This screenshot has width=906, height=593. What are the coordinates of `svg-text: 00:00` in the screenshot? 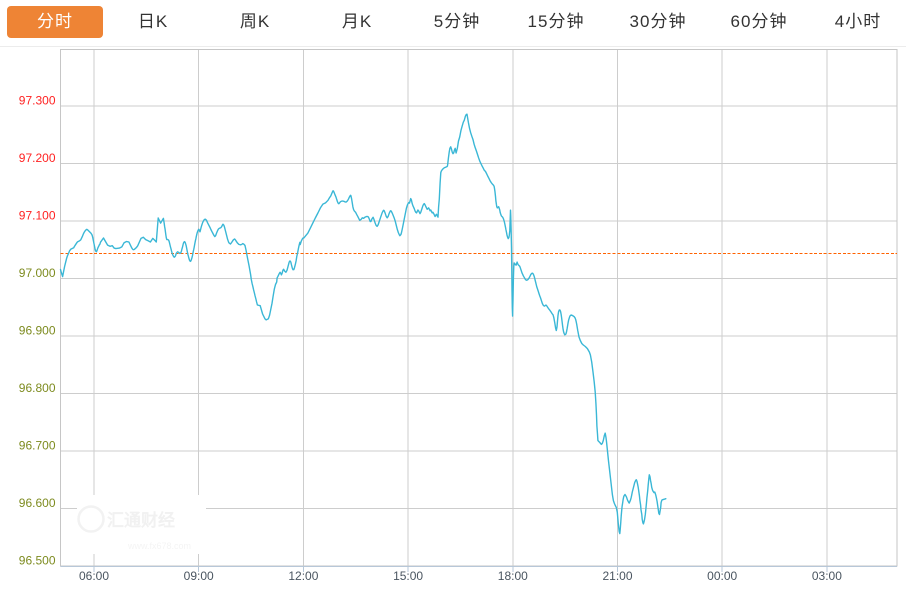 It's located at (722, 576).